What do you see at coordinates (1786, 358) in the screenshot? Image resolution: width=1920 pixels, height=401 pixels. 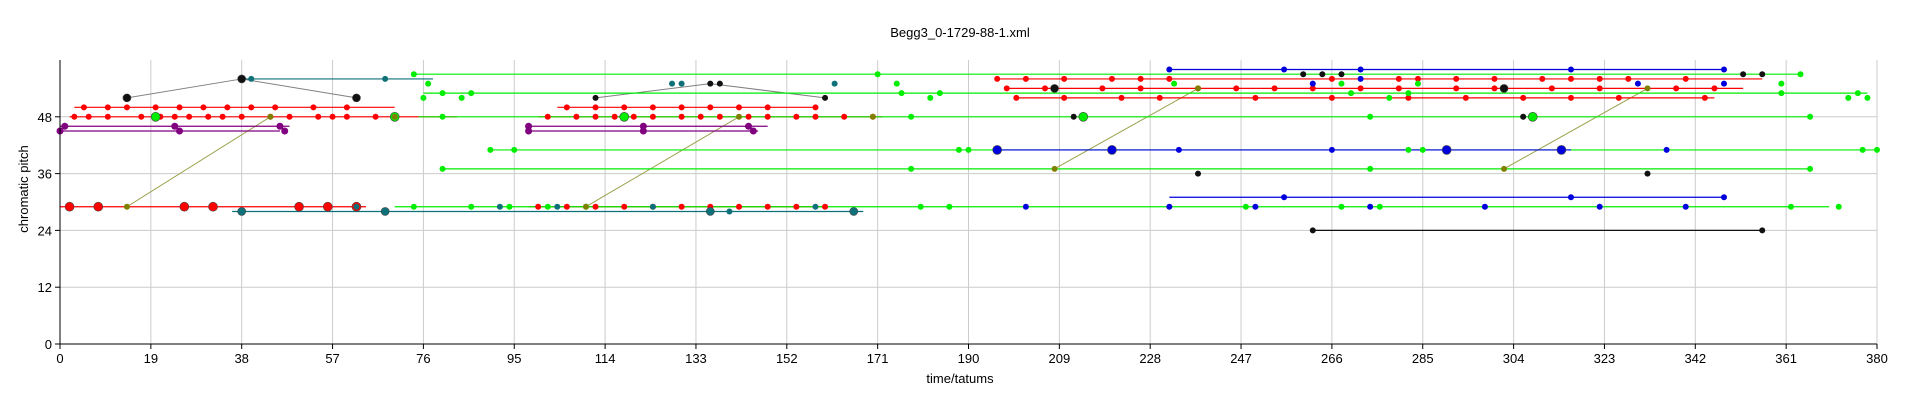 I see `x-tick-label: 361` at bounding box center [1786, 358].